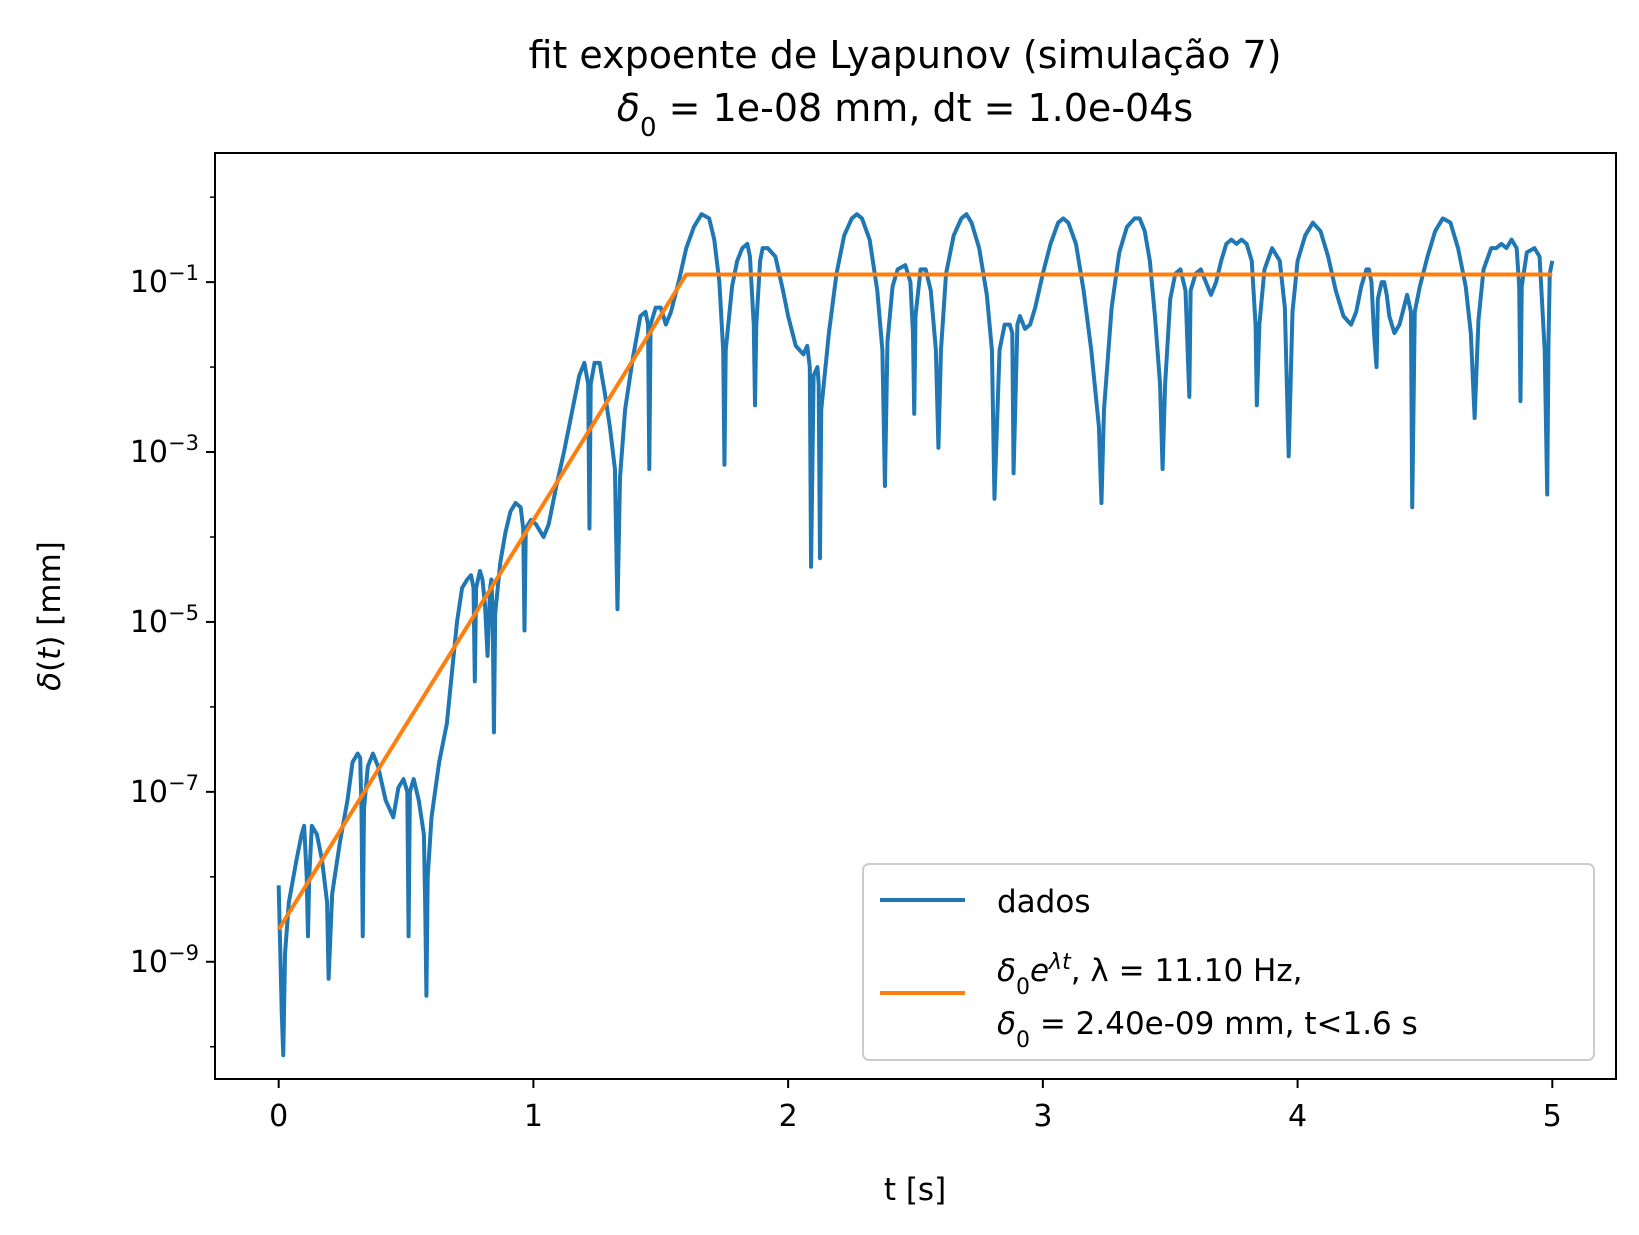 This screenshot has width=1639, height=1235. I want to click on ylabel-delta: δ, so click(50, 681).